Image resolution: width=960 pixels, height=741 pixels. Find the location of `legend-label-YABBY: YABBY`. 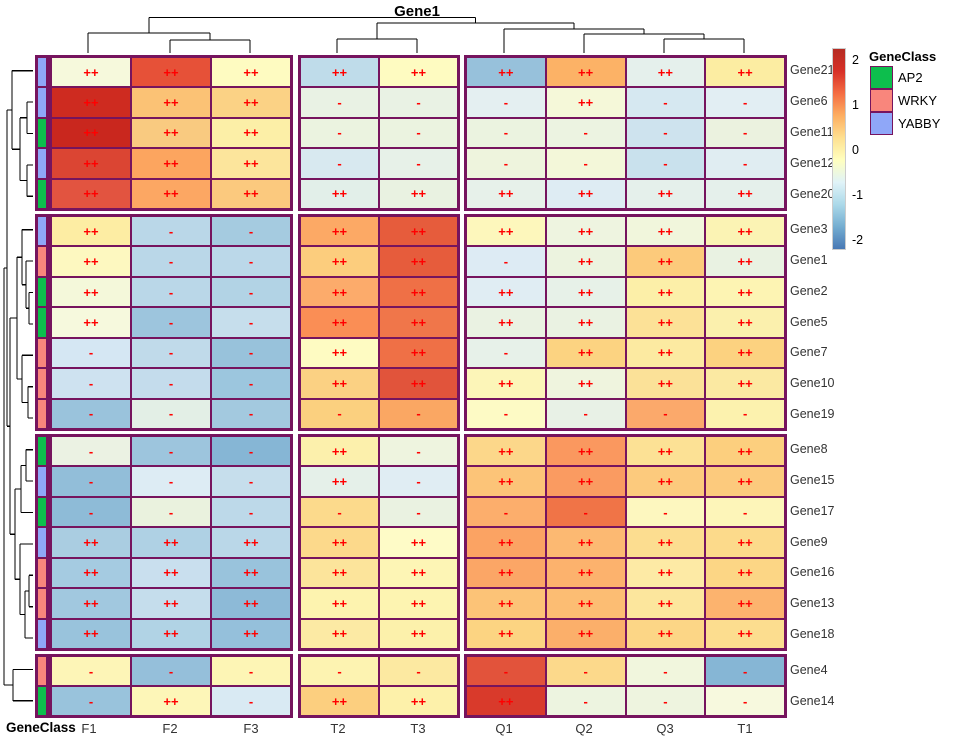

legend-label-YABBY: YABBY is located at coordinates (919, 123).